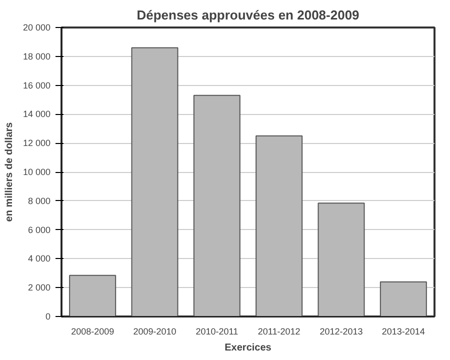 This screenshot has height=360, width=450. What do you see at coordinates (36, 27) in the screenshot?
I see `y-tick-label: 20 000` at bounding box center [36, 27].